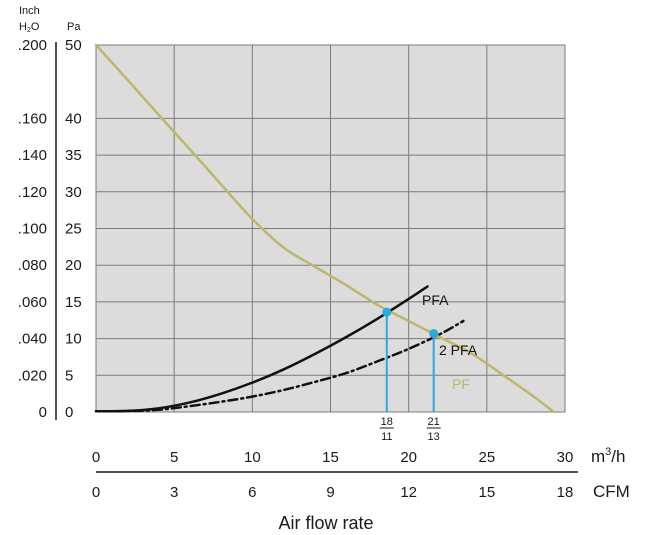 The width and height of the screenshot is (653, 535). What do you see at coordinates (174, 457) in the screenshot?
I see `m3h-tick-label: 5` at bounding box center [174, 457].